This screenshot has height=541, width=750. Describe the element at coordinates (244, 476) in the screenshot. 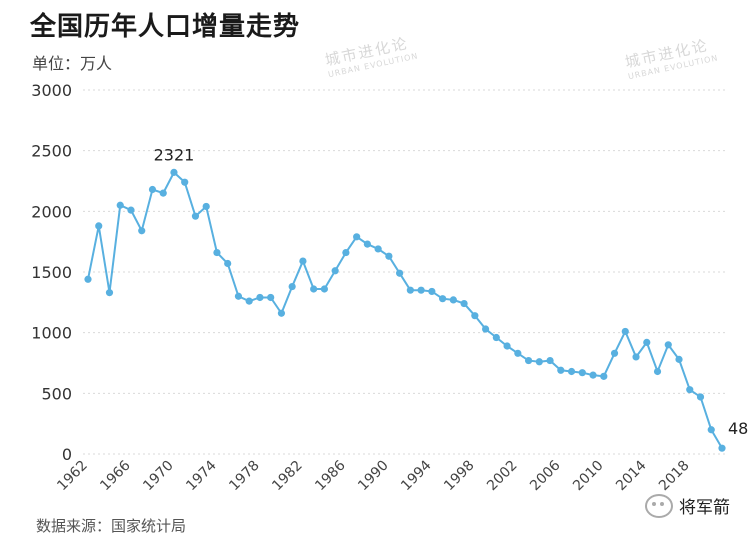

I see `x-tick-label: 1978` at that location.